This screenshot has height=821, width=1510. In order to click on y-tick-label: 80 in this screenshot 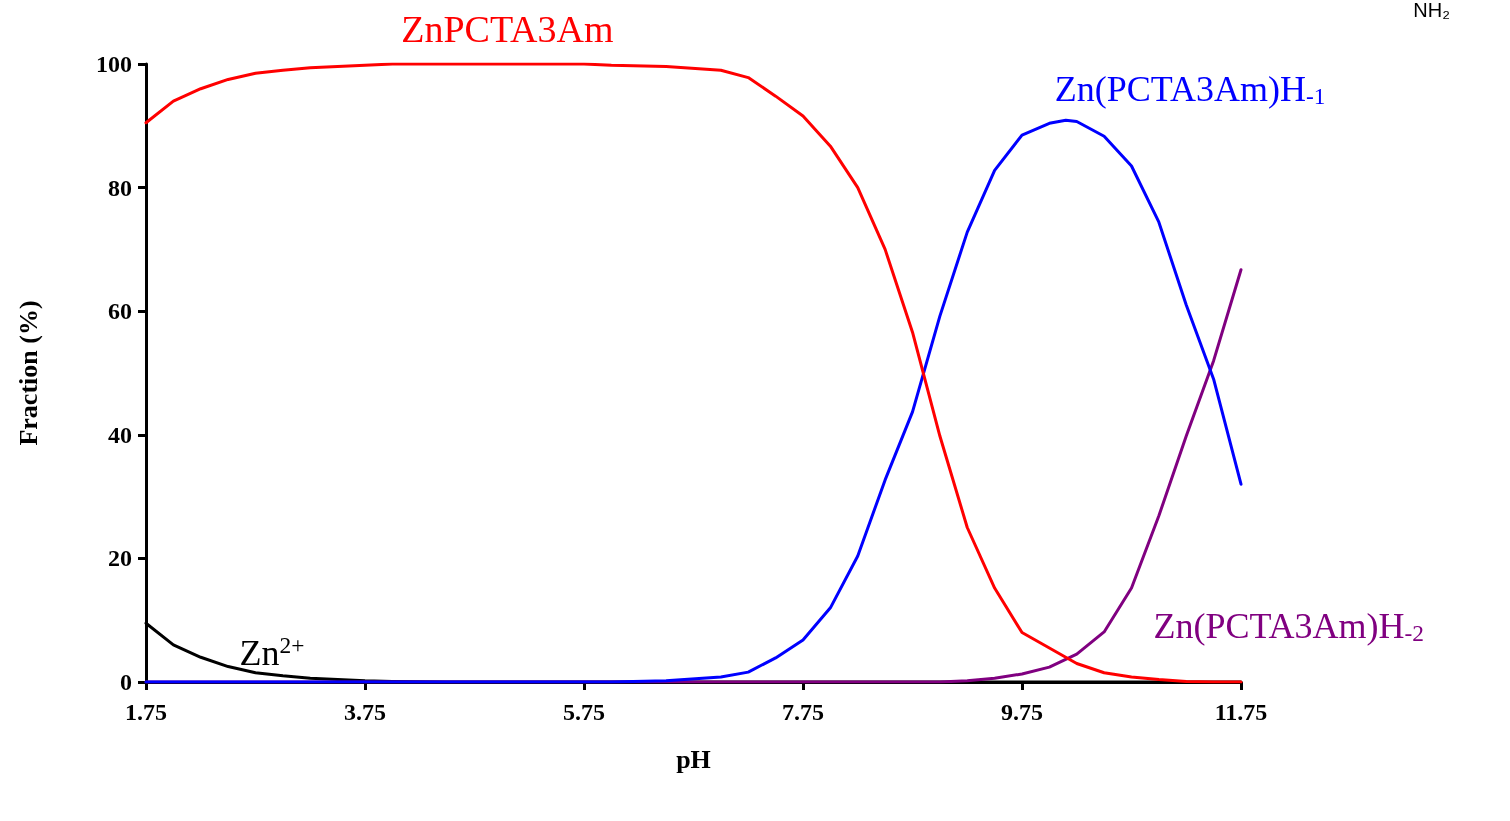, I will do `click(120, 187)`.